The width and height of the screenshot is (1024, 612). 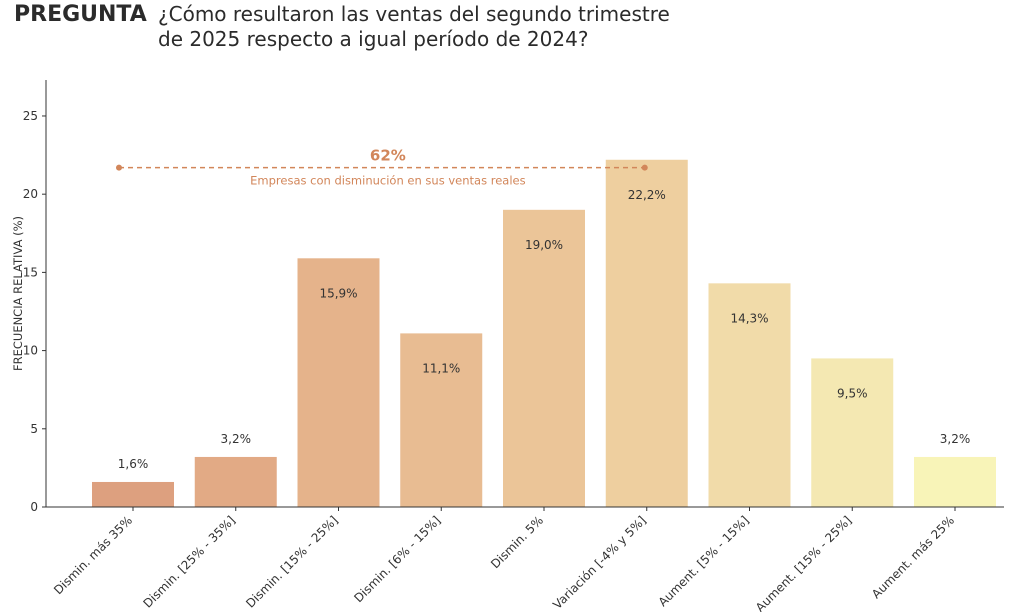 What do you see at coordinates (133, 464) in the screenshot?
I see `data-label-1: 1,6%` at bounding box center [133, 464].